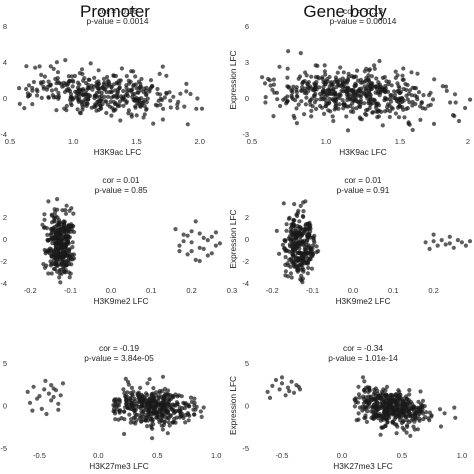 The width and height of the screenshot is (474, 474). Describe the element at coordinates (247, 406) in the screenshot. I see `y-tick-label: 0` at that location.